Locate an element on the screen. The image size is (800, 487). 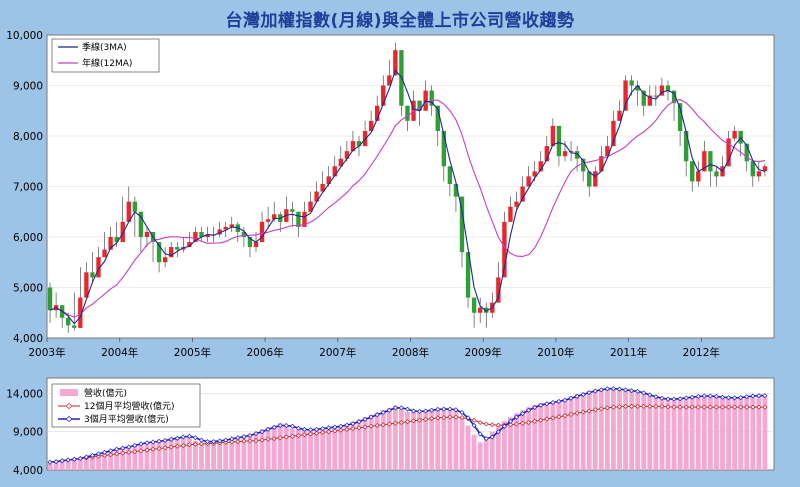
index-y-tick-label: 9,000 is located at coordinates (28, 87).